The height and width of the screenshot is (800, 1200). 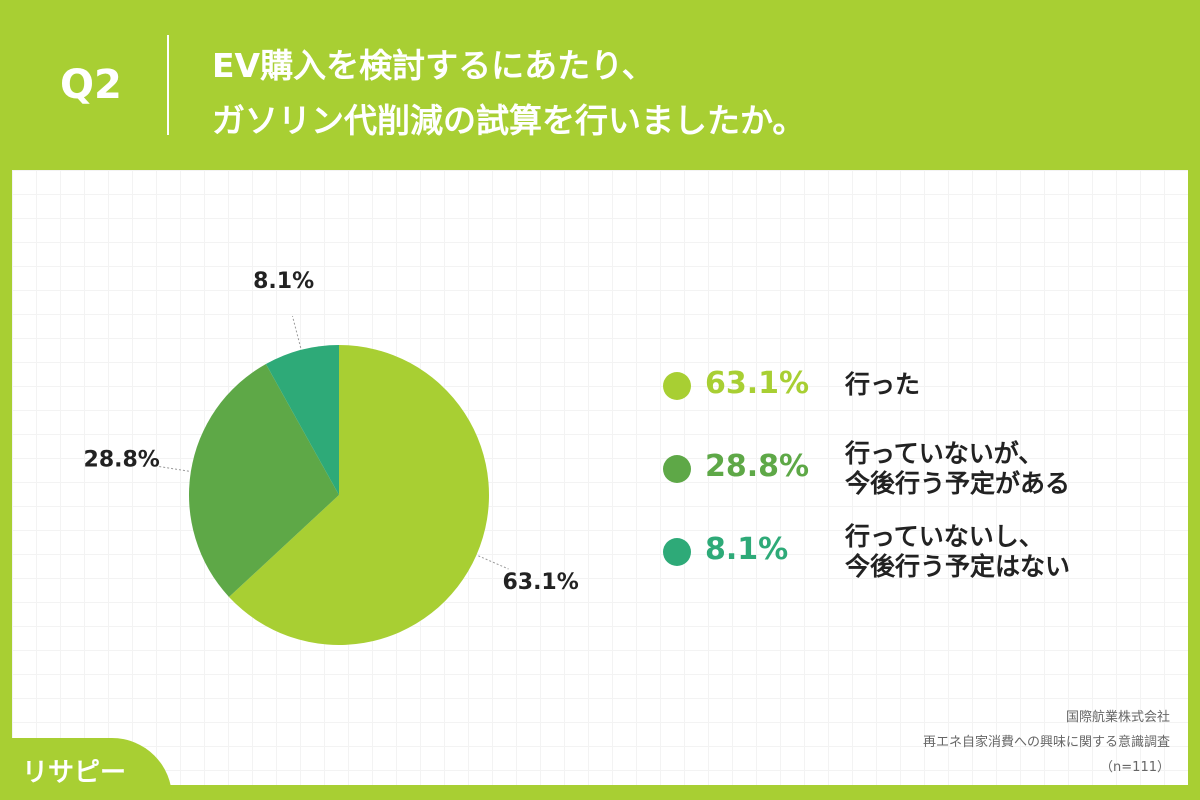 I want to click on chart-title: EV購入を検討するにあたり、 ガソリン代削減の試算を行いましたか。, so click(x=509, y=93).